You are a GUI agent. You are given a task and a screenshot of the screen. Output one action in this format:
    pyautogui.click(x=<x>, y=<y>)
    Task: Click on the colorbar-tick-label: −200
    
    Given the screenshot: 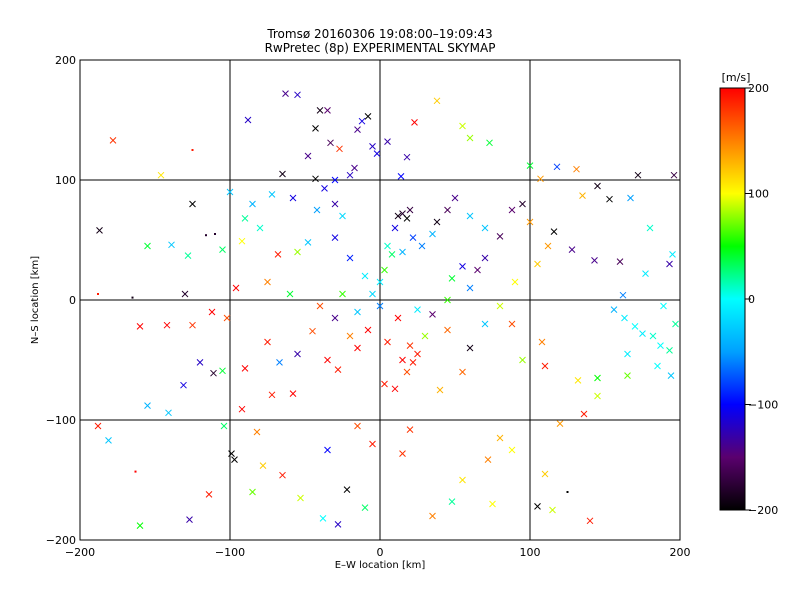 What is the action you would take?
    pyautogui.click(x=763, y=510)
    